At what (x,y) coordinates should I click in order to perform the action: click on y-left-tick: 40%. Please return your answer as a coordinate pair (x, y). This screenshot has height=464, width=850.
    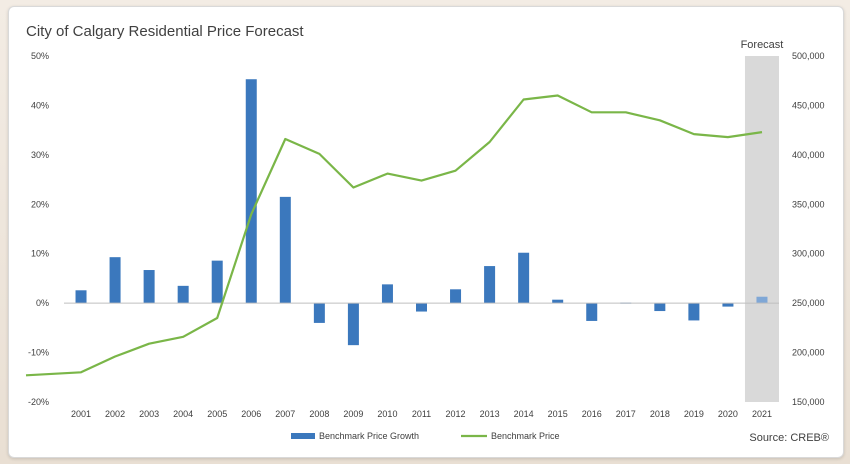
    Looking at the image, I should click on (40, 105).